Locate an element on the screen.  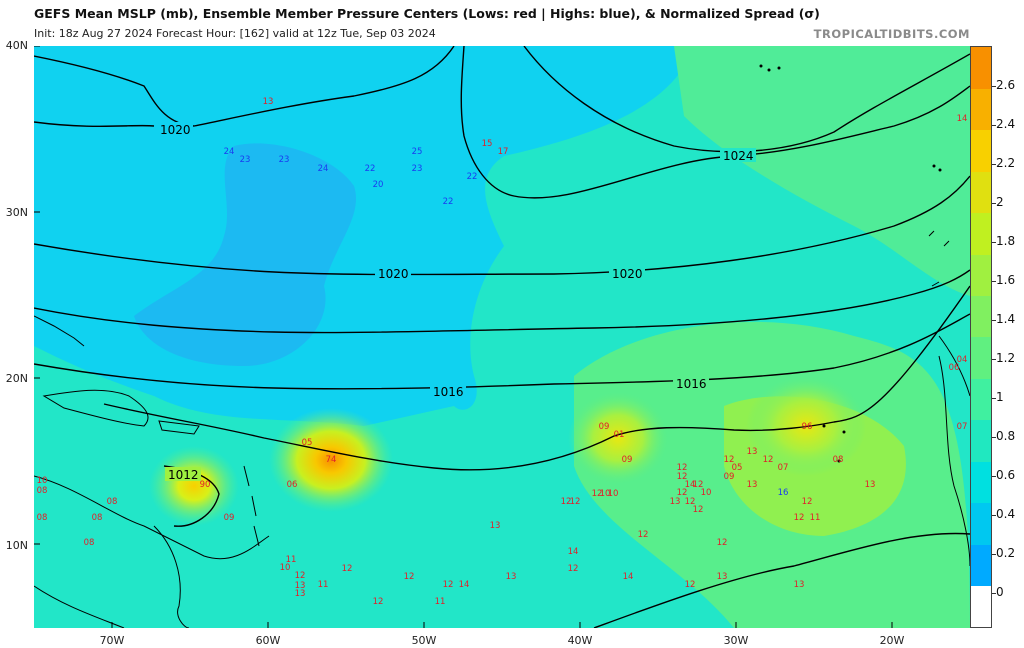
low-center-value: 15 is located at coordinates (487, 144).